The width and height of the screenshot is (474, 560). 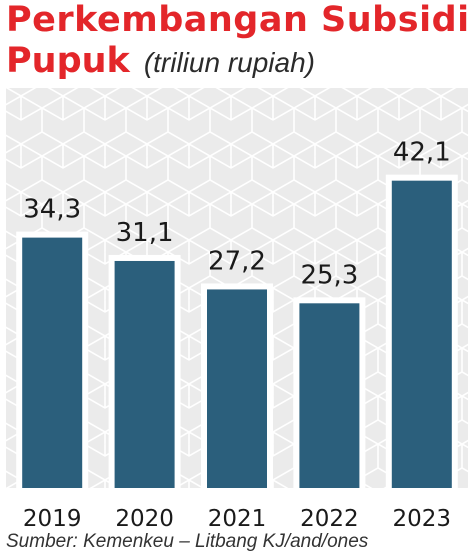 I want to click on value-label-2020: 31,1, so click(x=145, y=233).